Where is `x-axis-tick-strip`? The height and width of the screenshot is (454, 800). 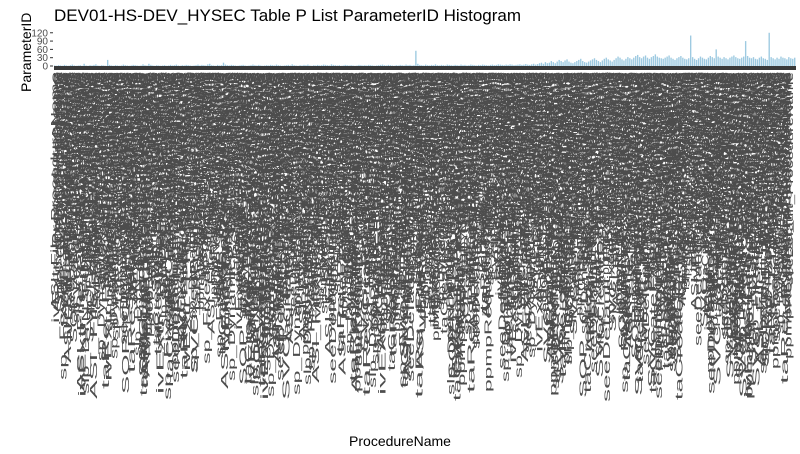
x-axis-tick-strip is located at coordinates (425, 68).